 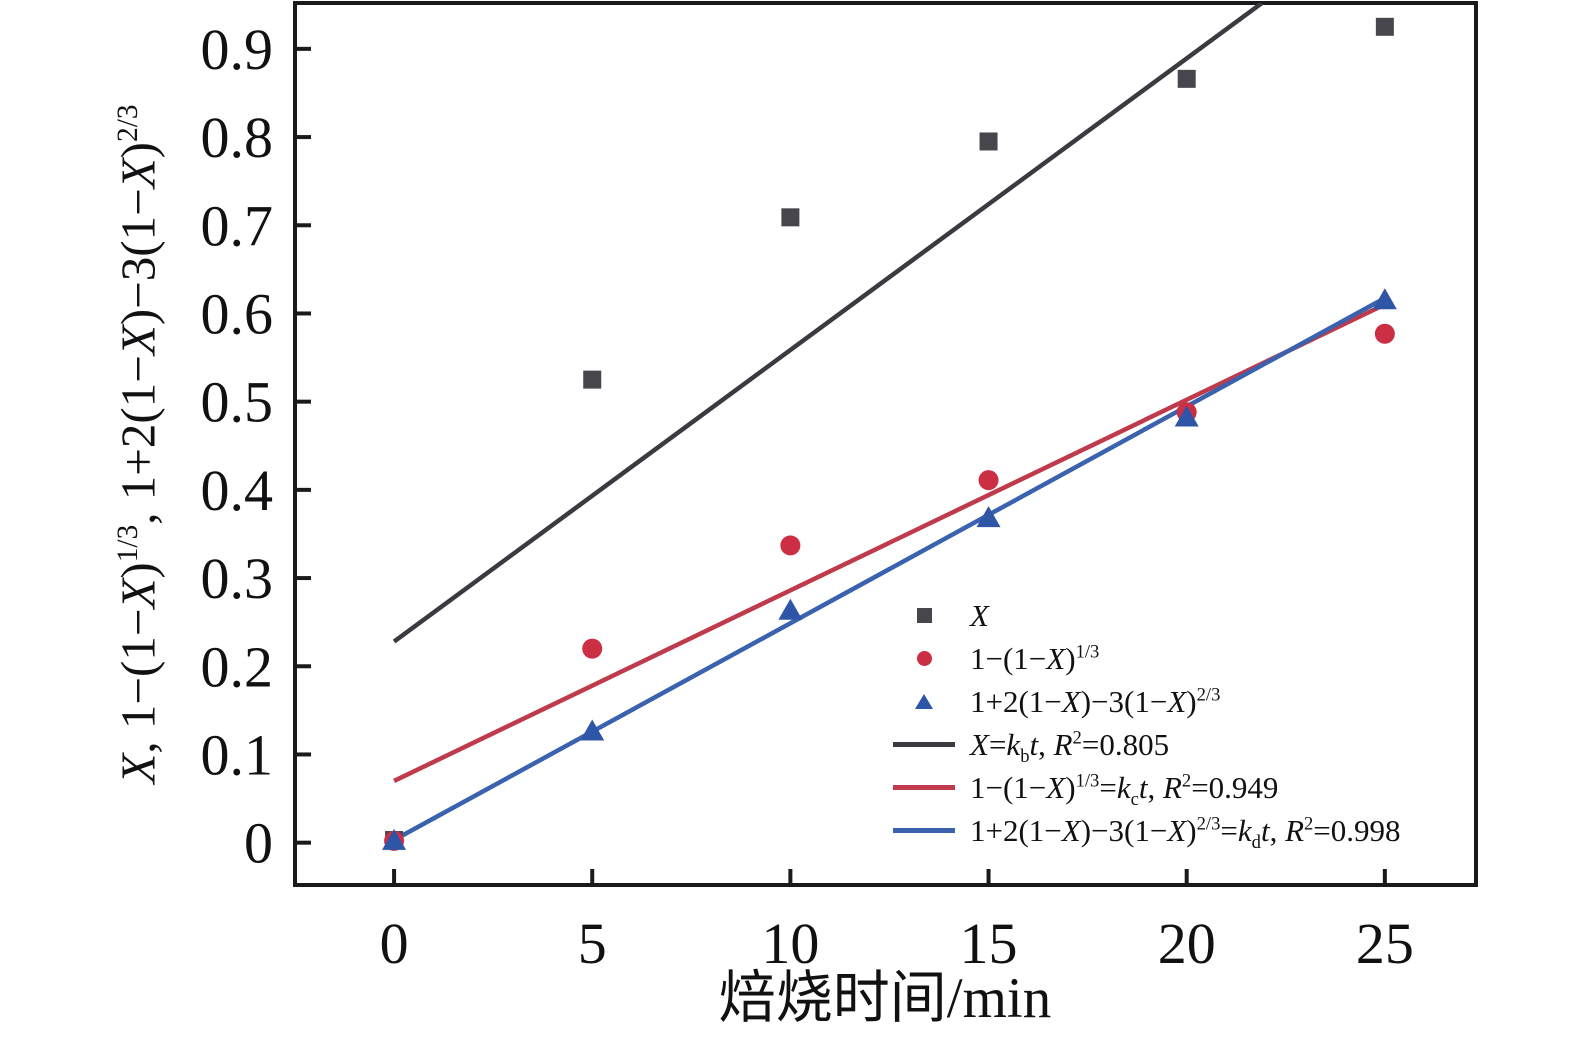 What do you see at coordinates (1385, 943) in the screenshot?
I see `x-tick-label: 25` at bounding box center [1385, 943].